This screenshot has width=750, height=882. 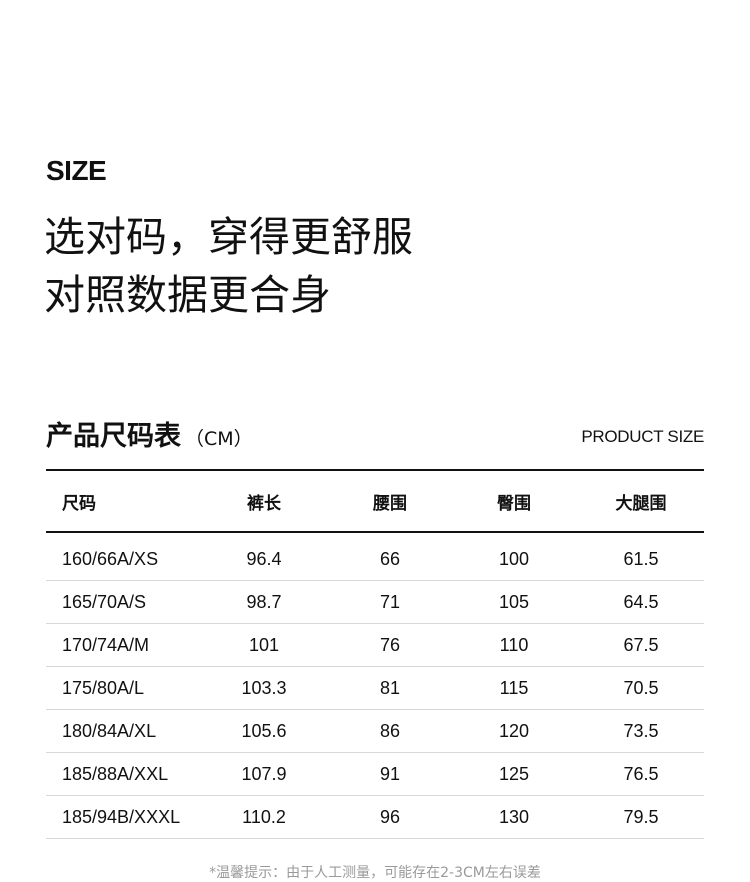 What do you see at coordinates (390, 816) in the screenshot?
I see `cell-waist: 96` at bounding box center [390, 816].